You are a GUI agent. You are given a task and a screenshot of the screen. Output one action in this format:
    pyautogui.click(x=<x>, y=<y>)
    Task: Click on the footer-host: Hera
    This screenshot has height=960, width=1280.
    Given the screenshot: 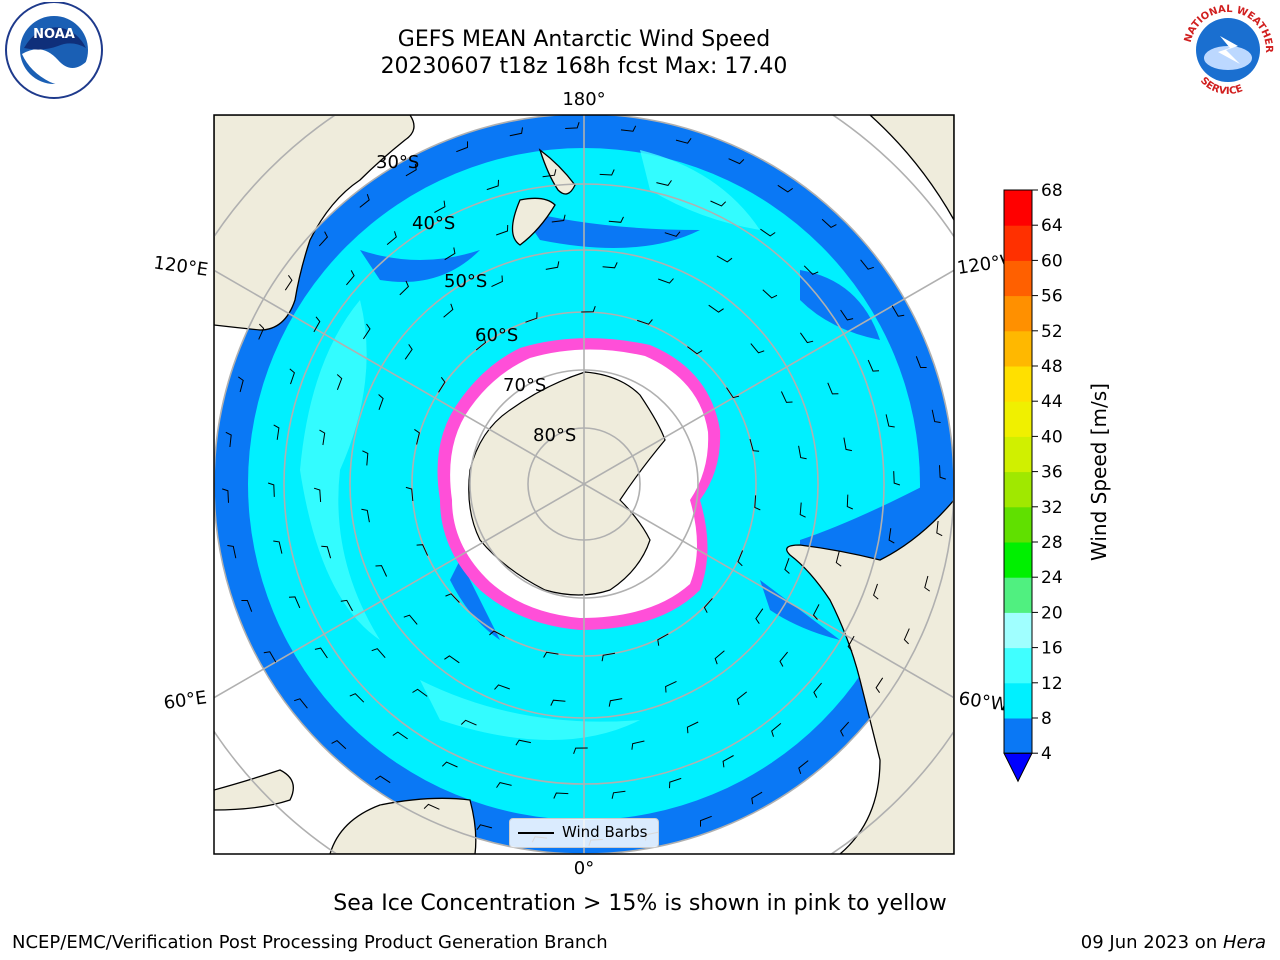 What is the action you would take?
    pyautogui.click(x=1244, y=942)
    